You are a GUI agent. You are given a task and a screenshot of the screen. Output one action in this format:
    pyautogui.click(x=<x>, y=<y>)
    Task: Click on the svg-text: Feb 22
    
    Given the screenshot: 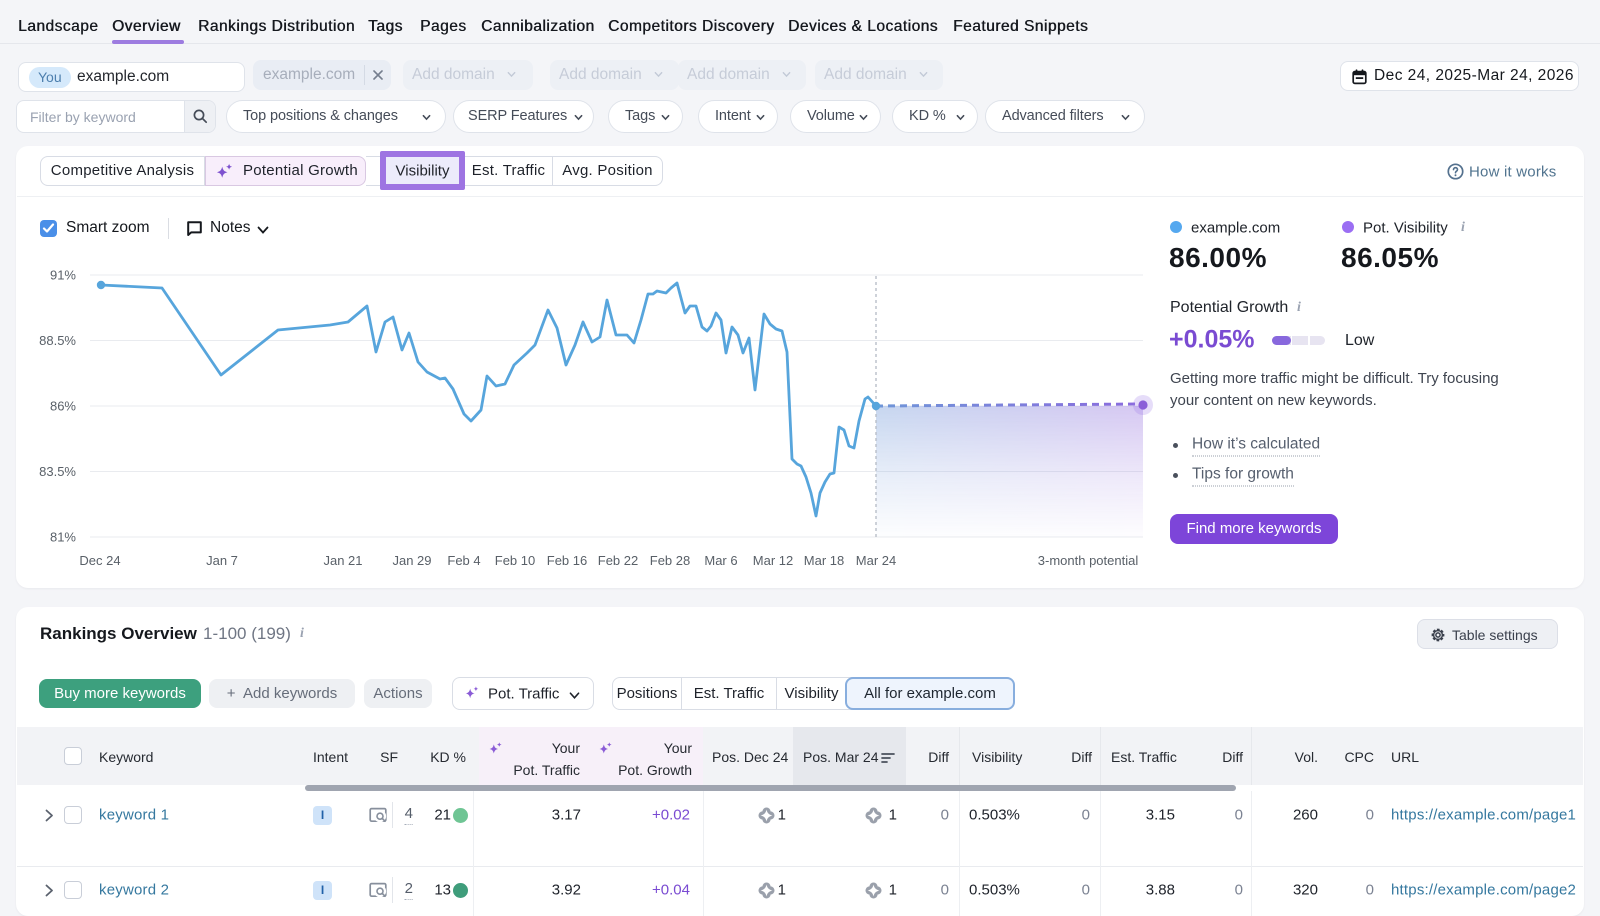 What is the action you would take?
    pyautogui.click(x=618, y=560)
    